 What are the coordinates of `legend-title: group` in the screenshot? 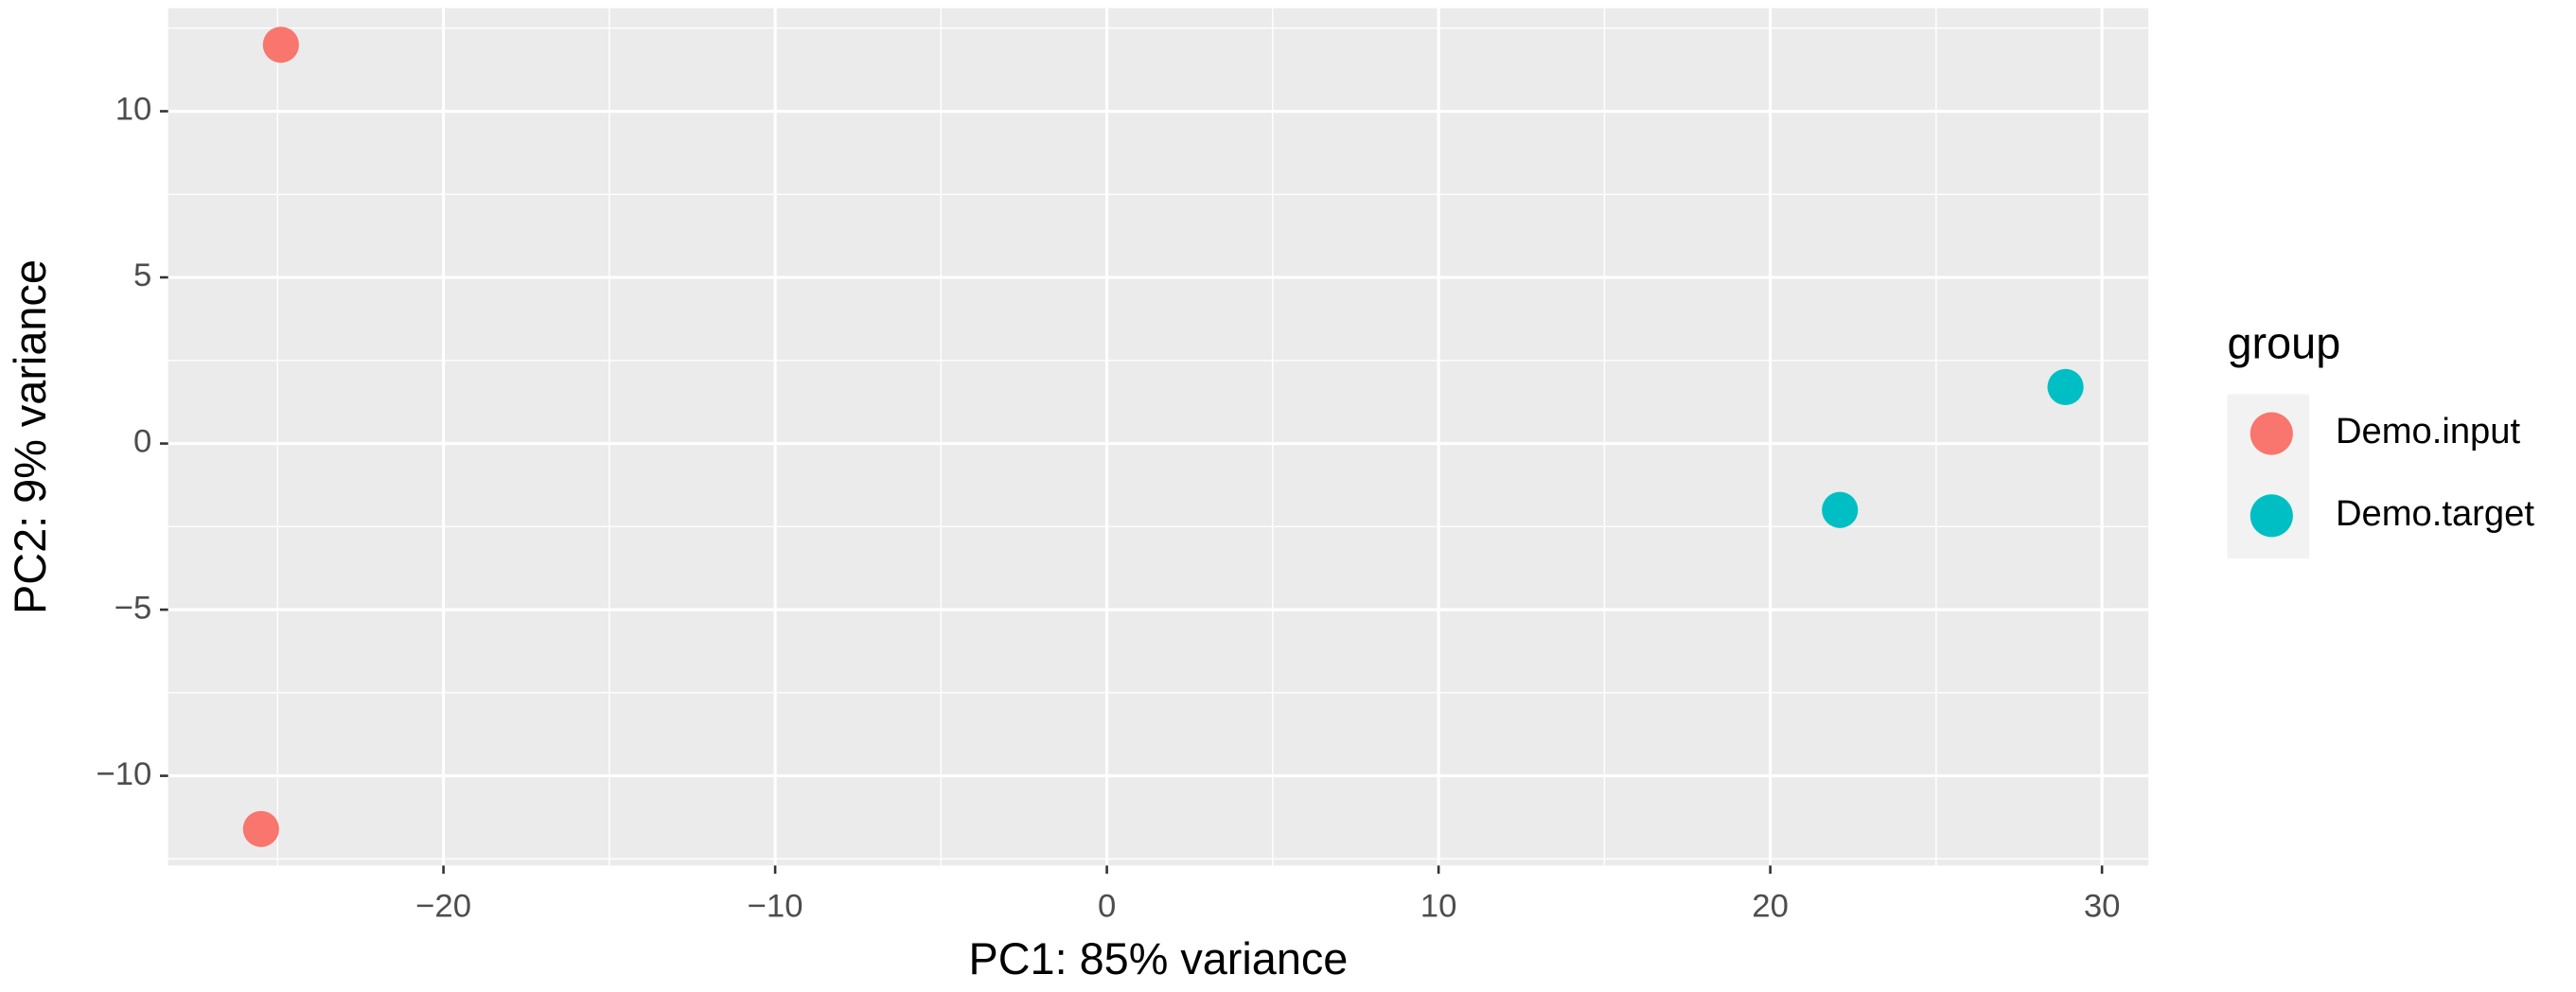 It's located at (2283, 342).